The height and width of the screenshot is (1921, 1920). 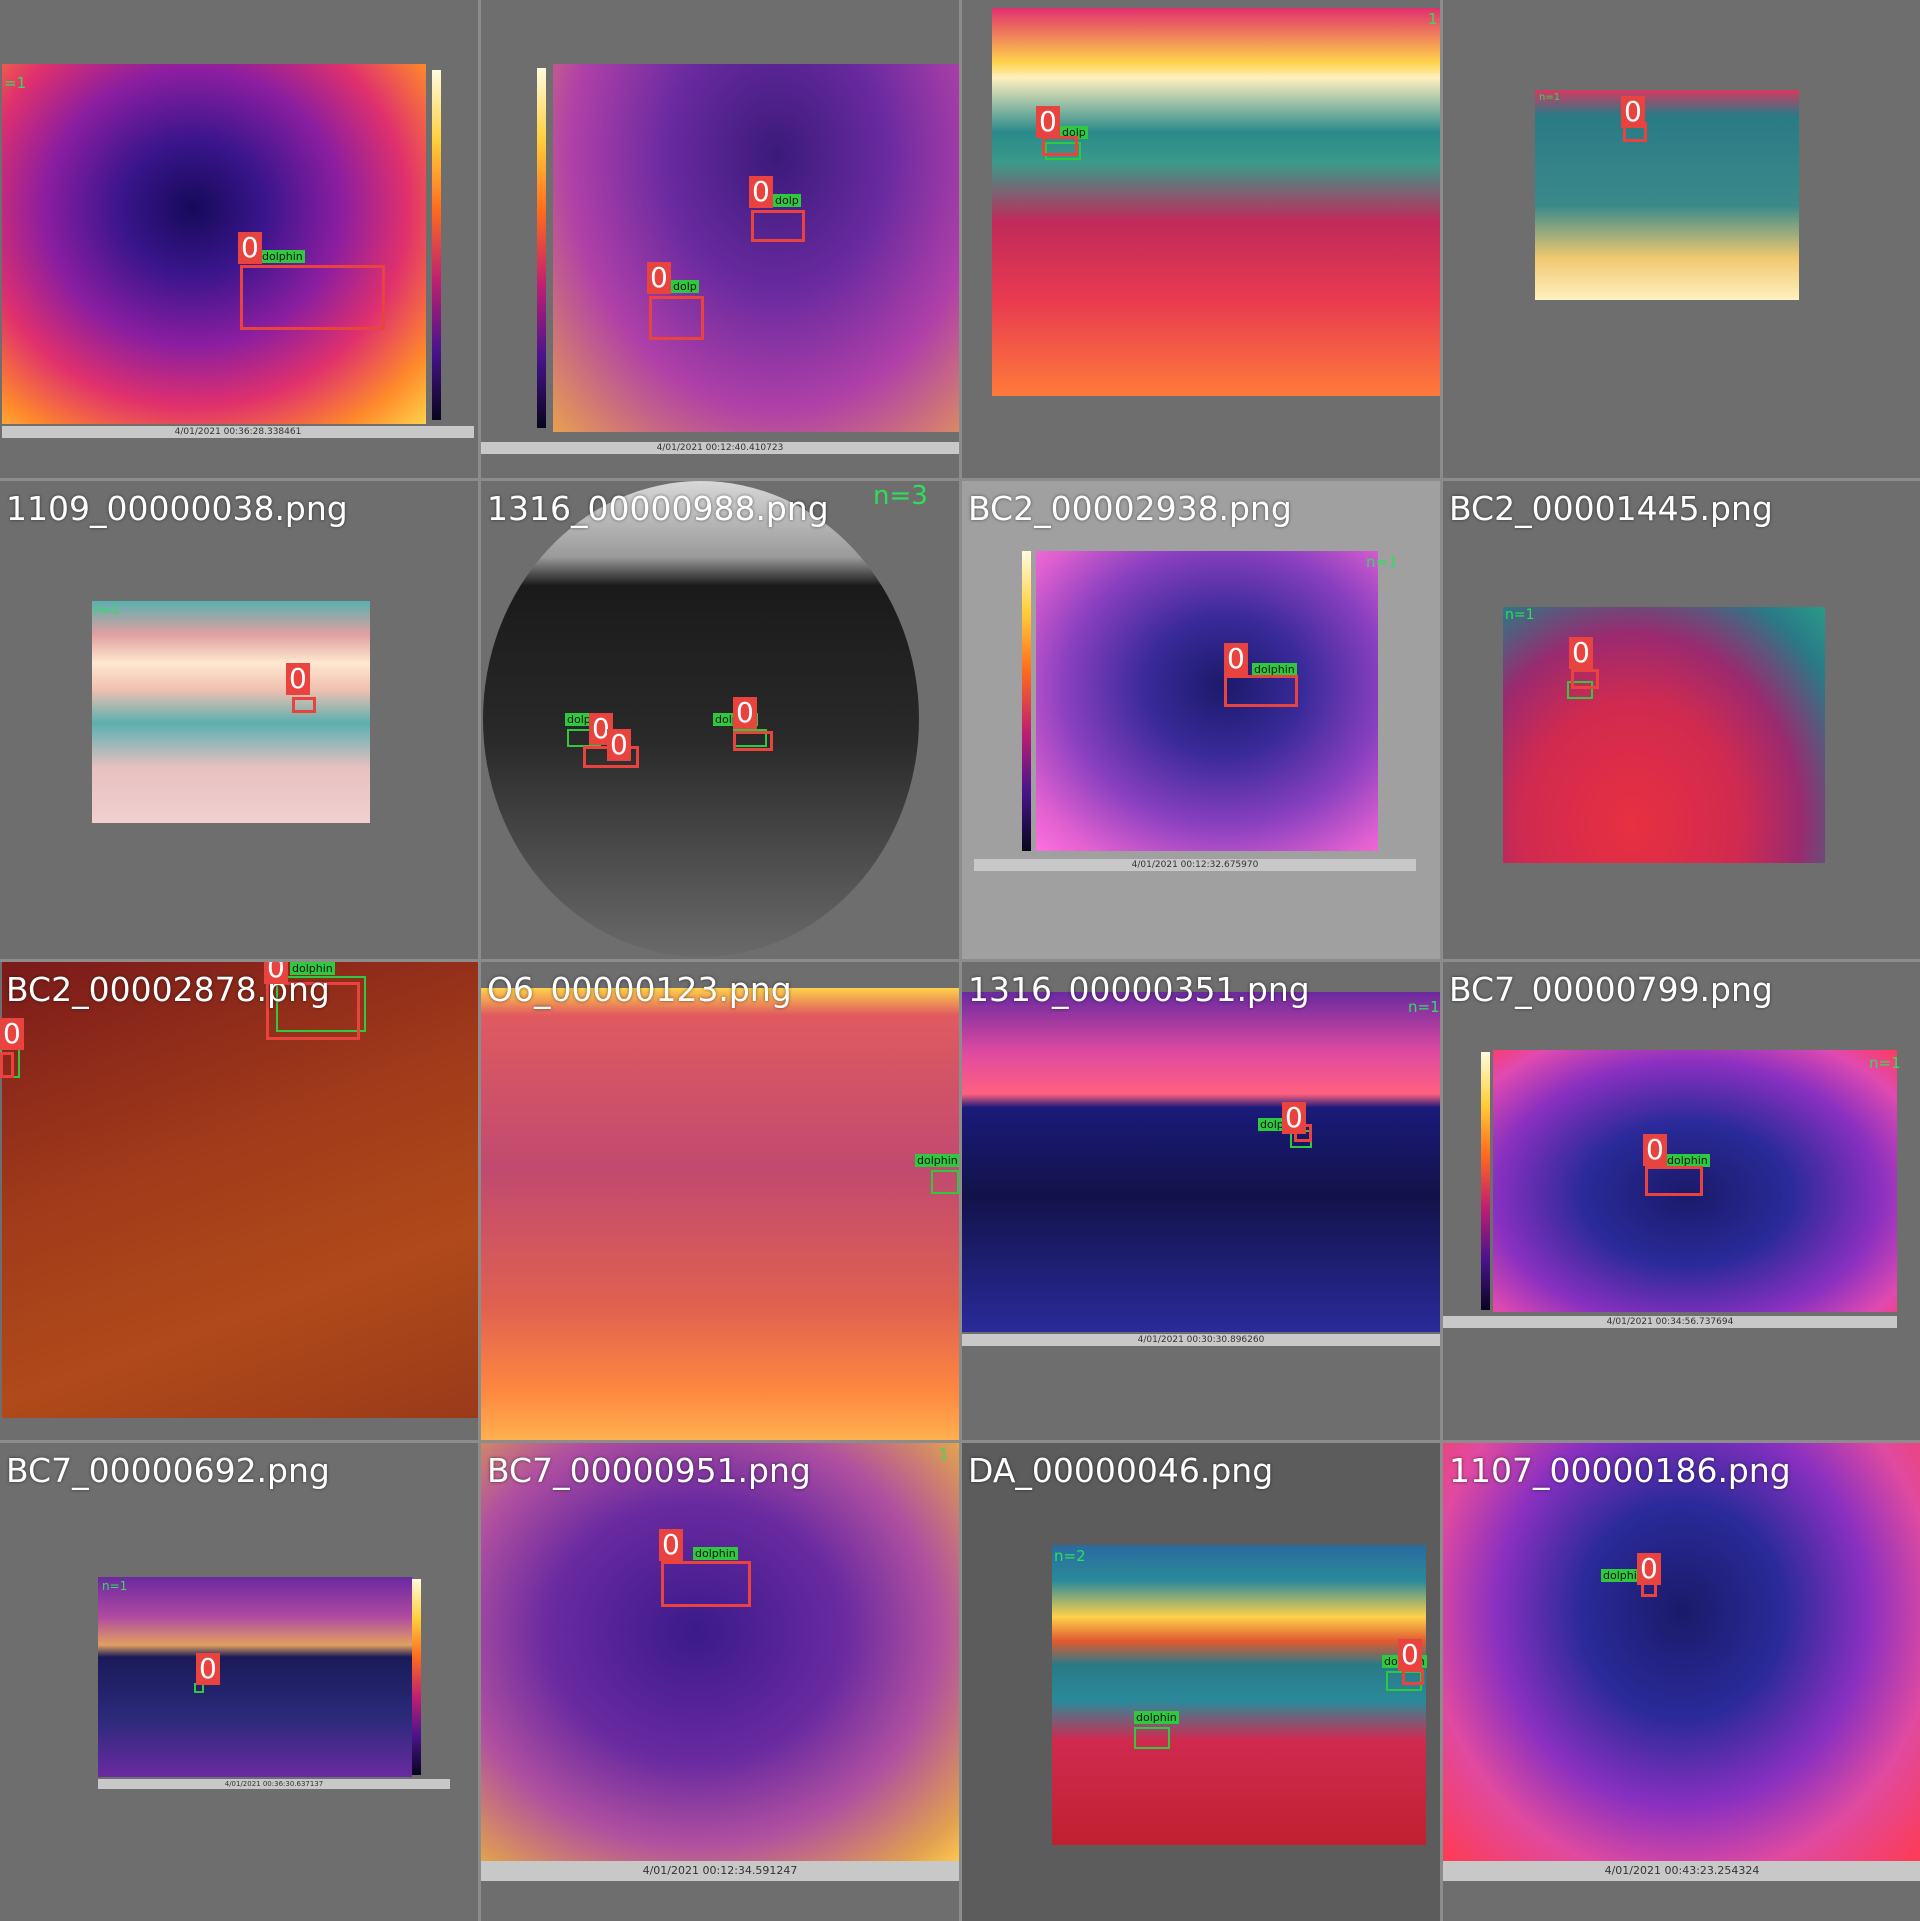 What do you see at coordinates (658, 508) in the screenshot?
I see `filename: 1316_00000988.png` at bounding box center [658, 508].